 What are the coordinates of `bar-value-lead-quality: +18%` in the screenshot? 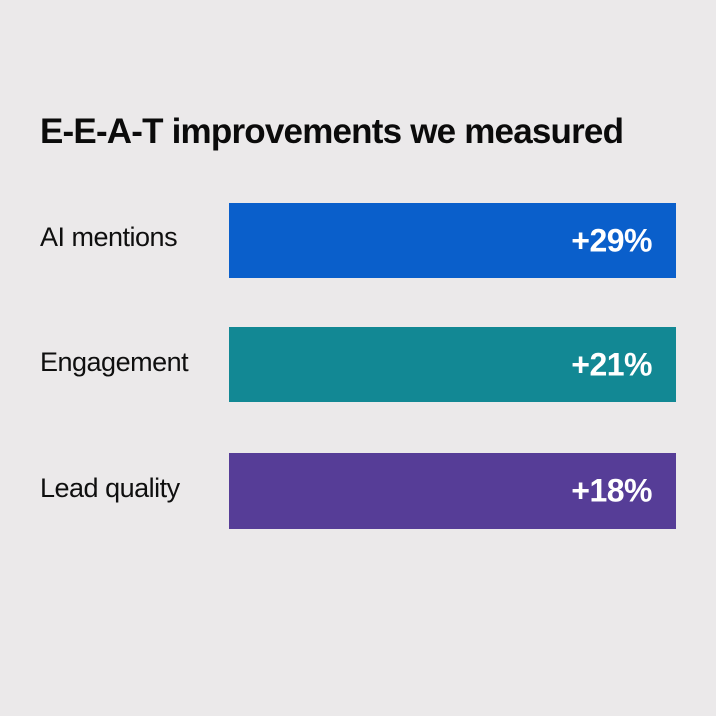 It's located at (611, 490).